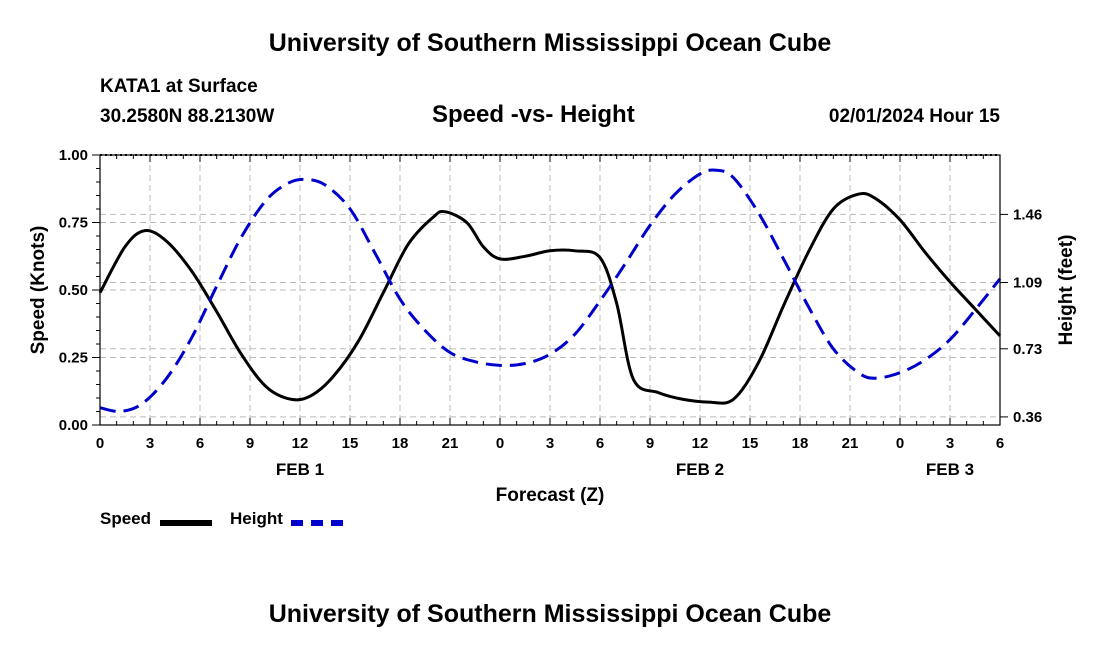  Describe the element at coordinates (256, 518) in the screenshot. I see `legend-height-label: Height` at that location.